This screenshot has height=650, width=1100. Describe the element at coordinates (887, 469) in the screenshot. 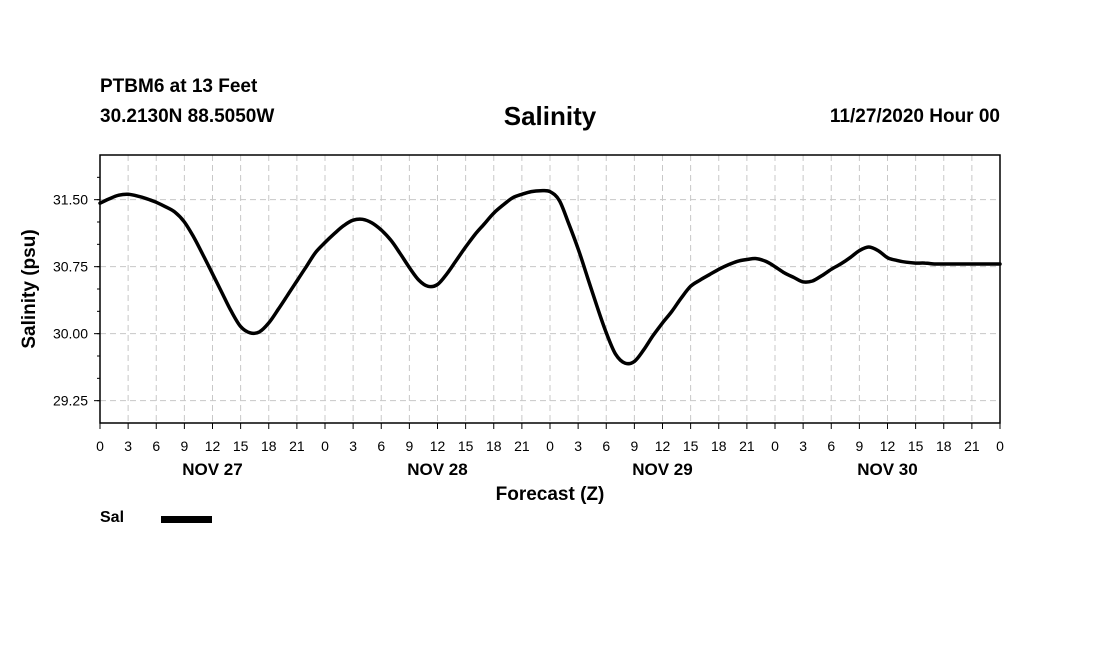

I see `day-label: NOV 30` at that location.